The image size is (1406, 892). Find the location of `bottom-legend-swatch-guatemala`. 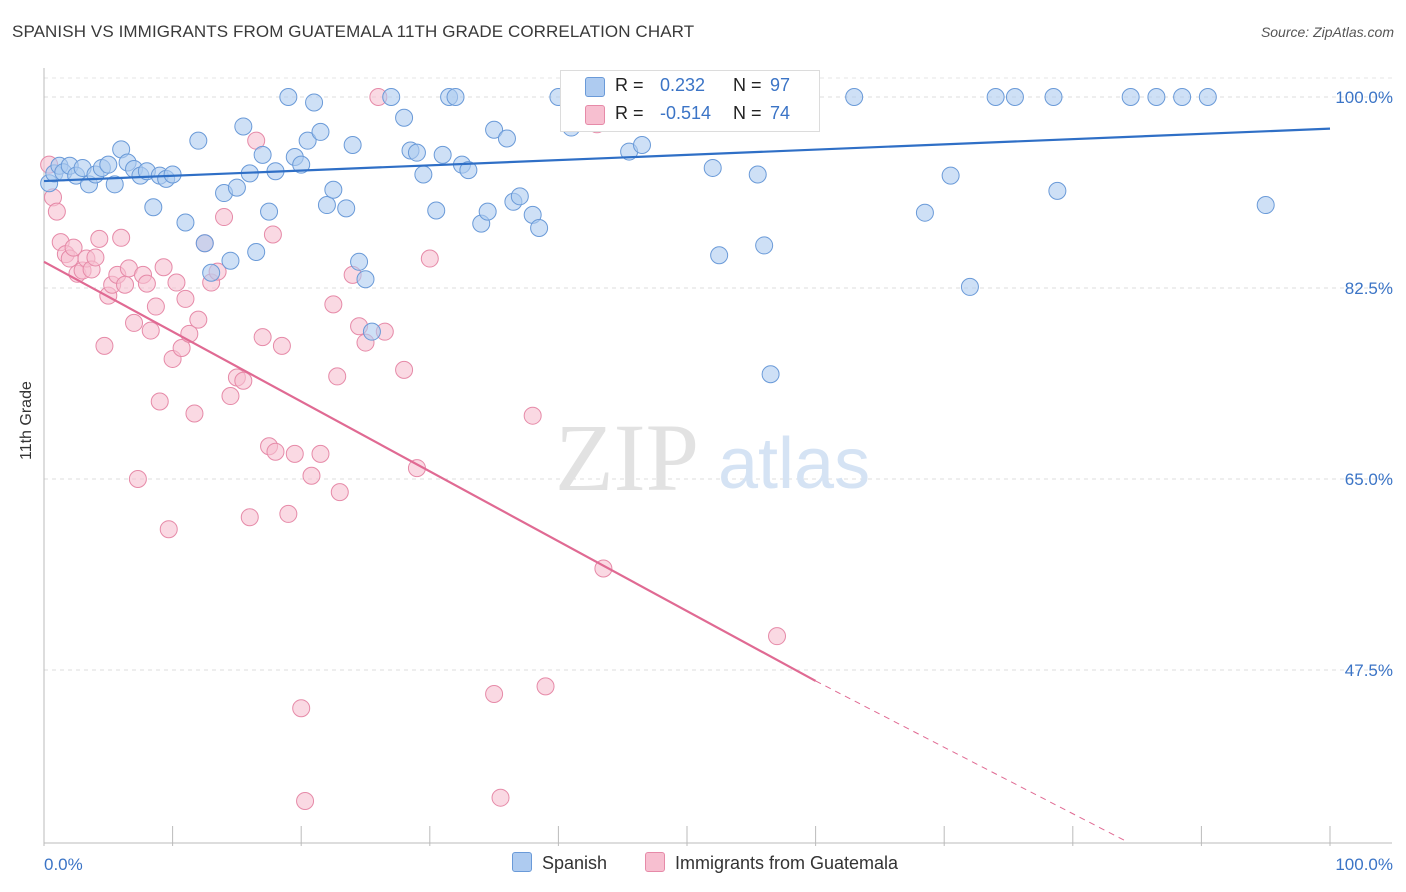

bottom-legend-swatch-guatemala is located at coordinates (655, 862).